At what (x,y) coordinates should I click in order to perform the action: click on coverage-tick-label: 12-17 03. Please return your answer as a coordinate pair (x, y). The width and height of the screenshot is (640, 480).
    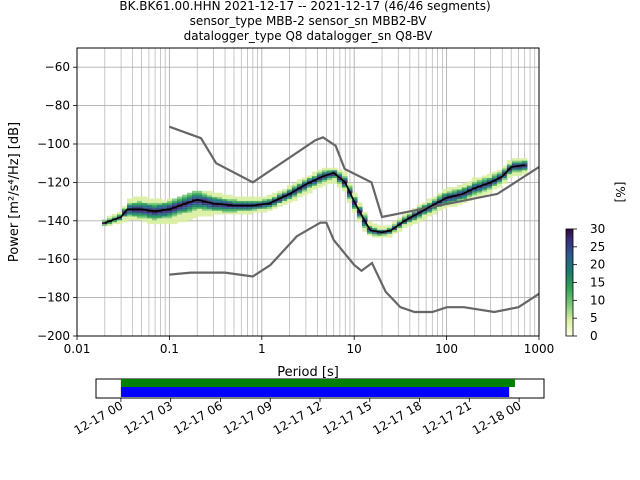
    Looking at the image, I should click on (148, 417).